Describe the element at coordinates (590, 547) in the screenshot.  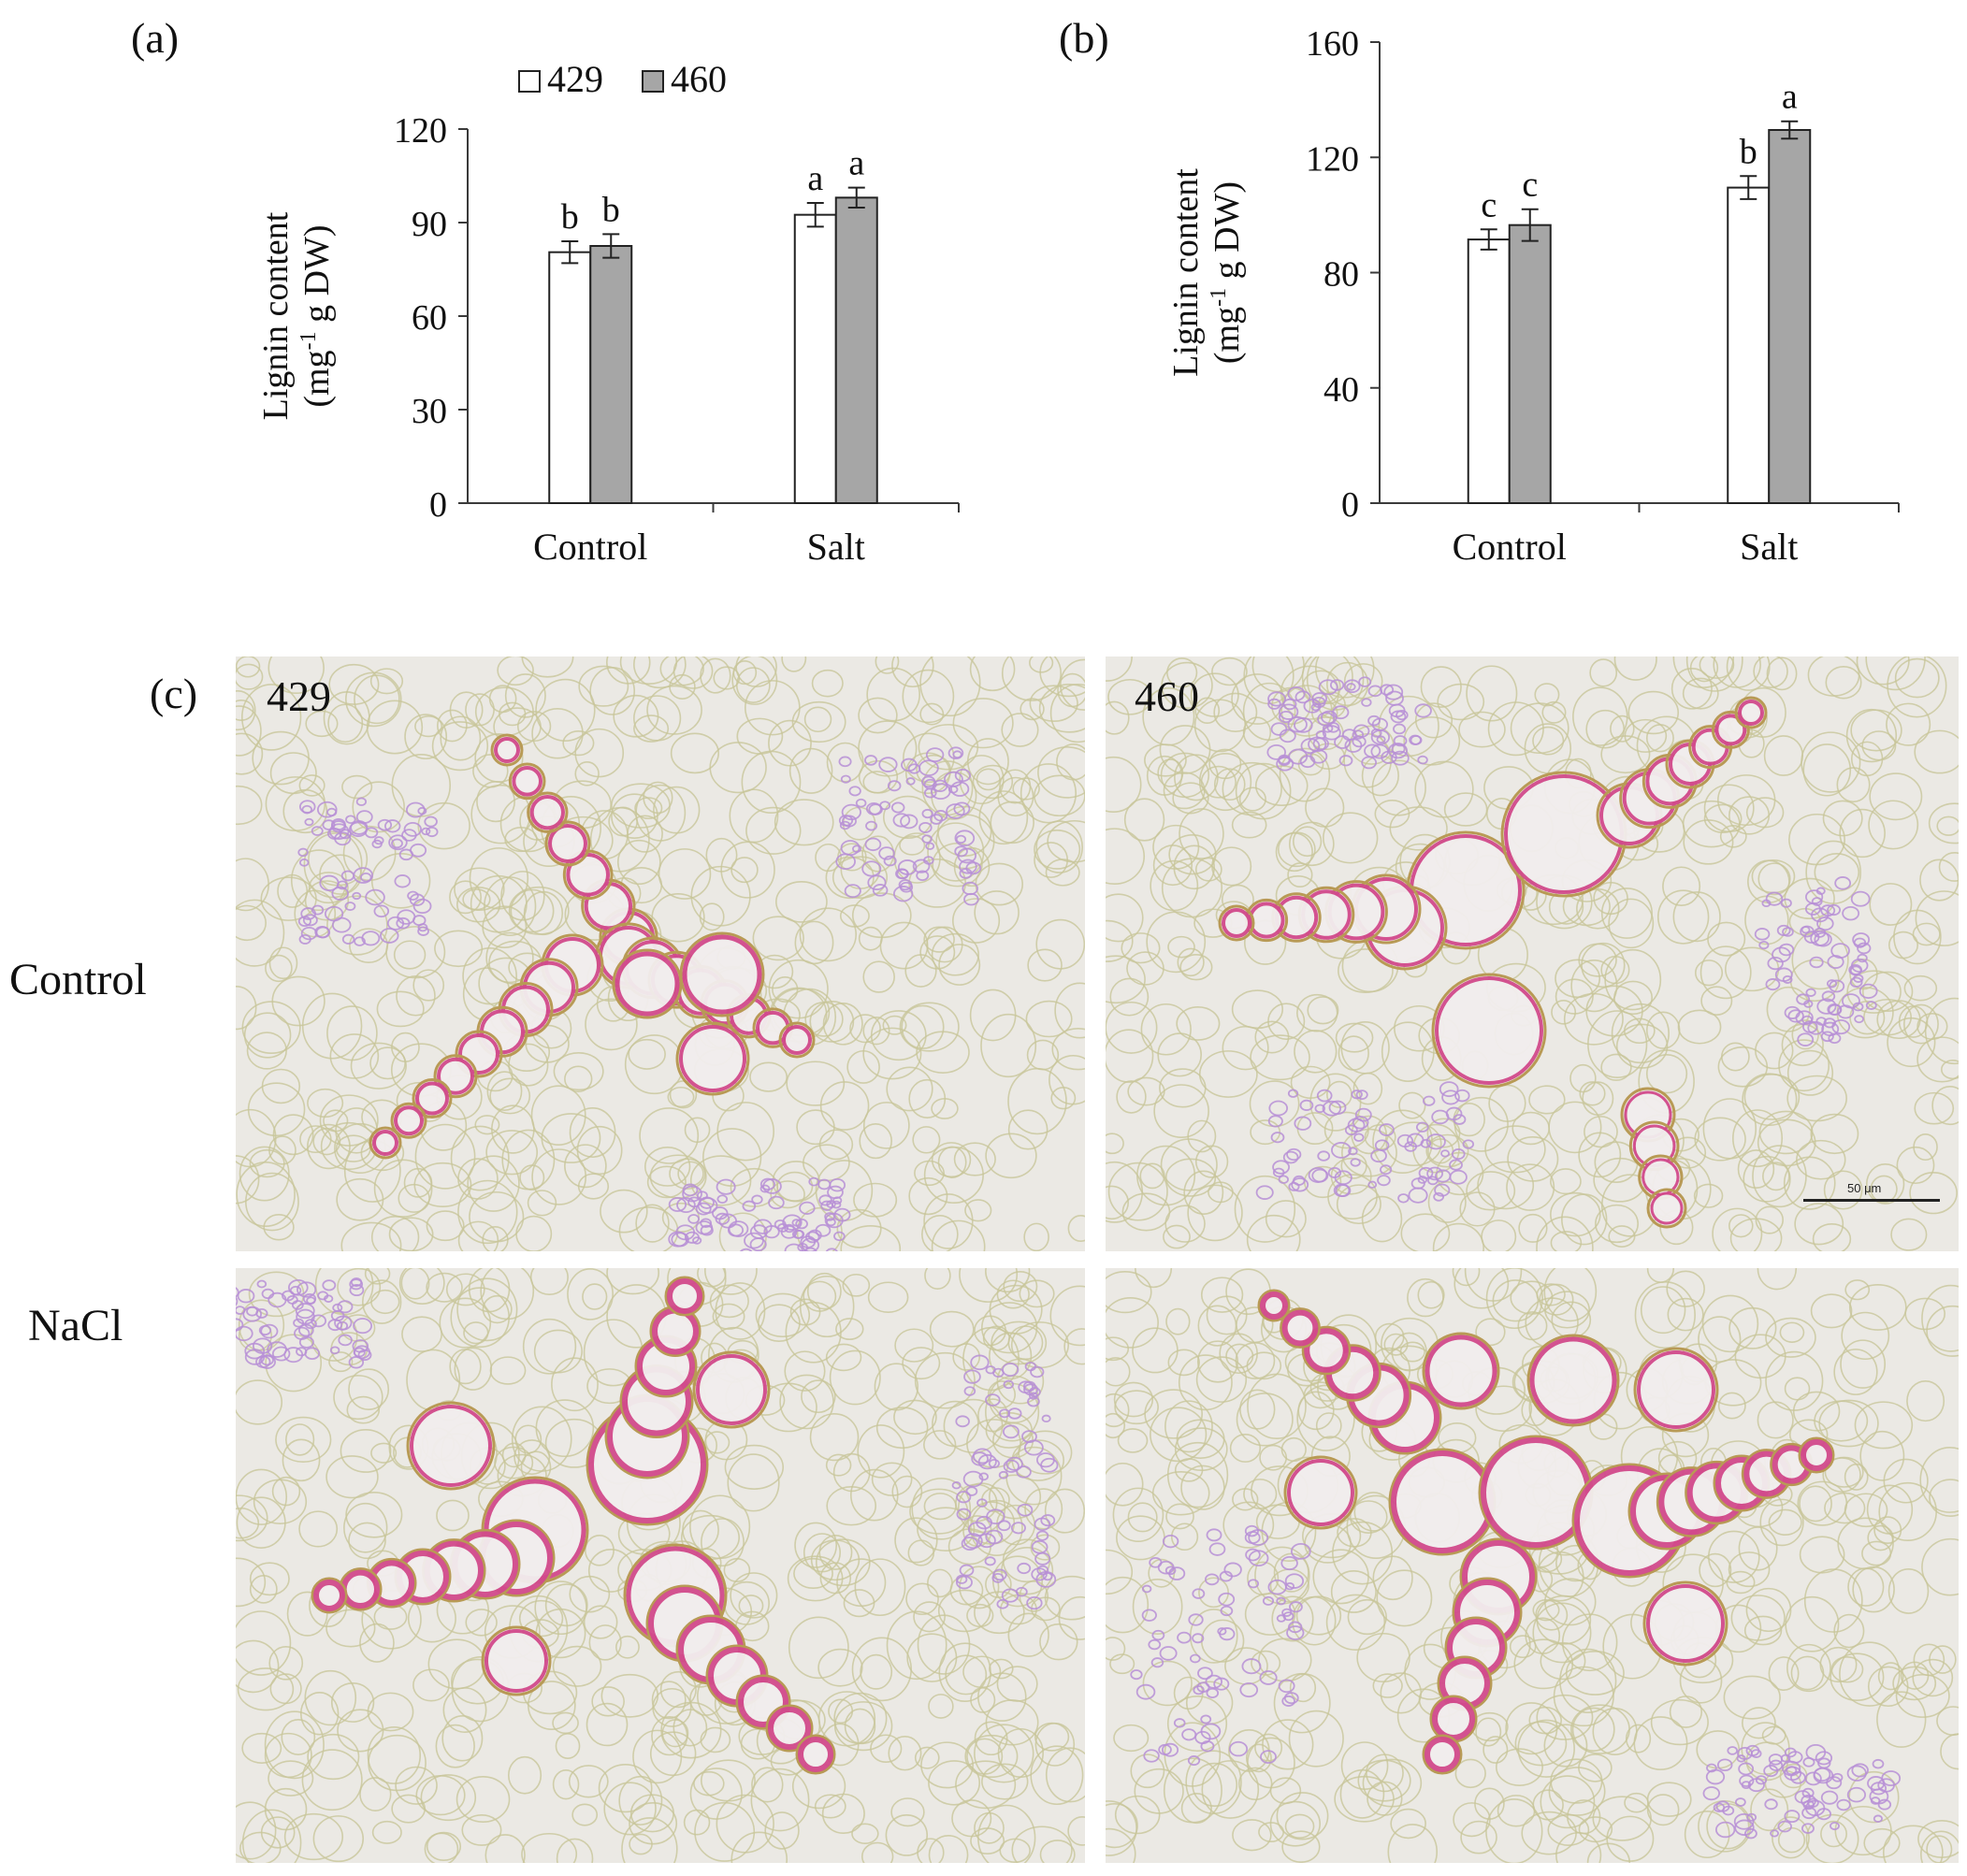
I see `x-category-label: Control` at that location.